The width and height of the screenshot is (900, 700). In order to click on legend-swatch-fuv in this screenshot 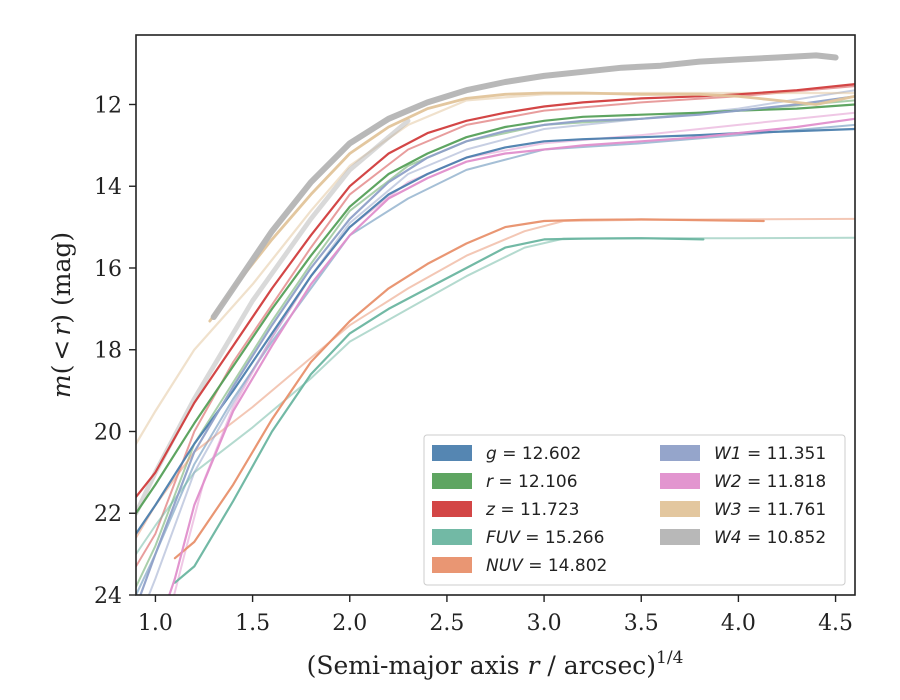, I will do `click(452, 537)`.